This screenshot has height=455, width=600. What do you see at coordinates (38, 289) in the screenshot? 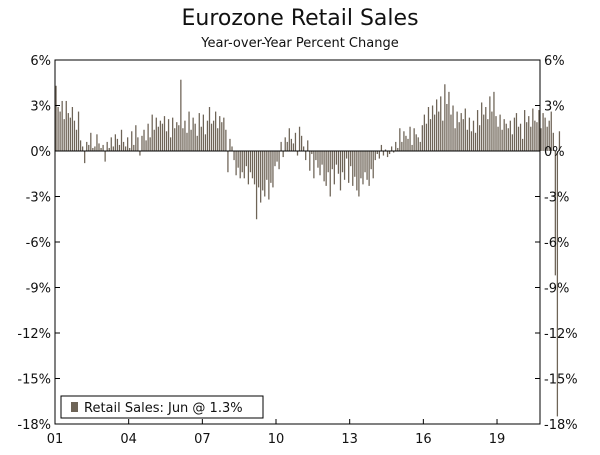
I see `y-tick-label-left: -9%` at bounding box center [38, 289].